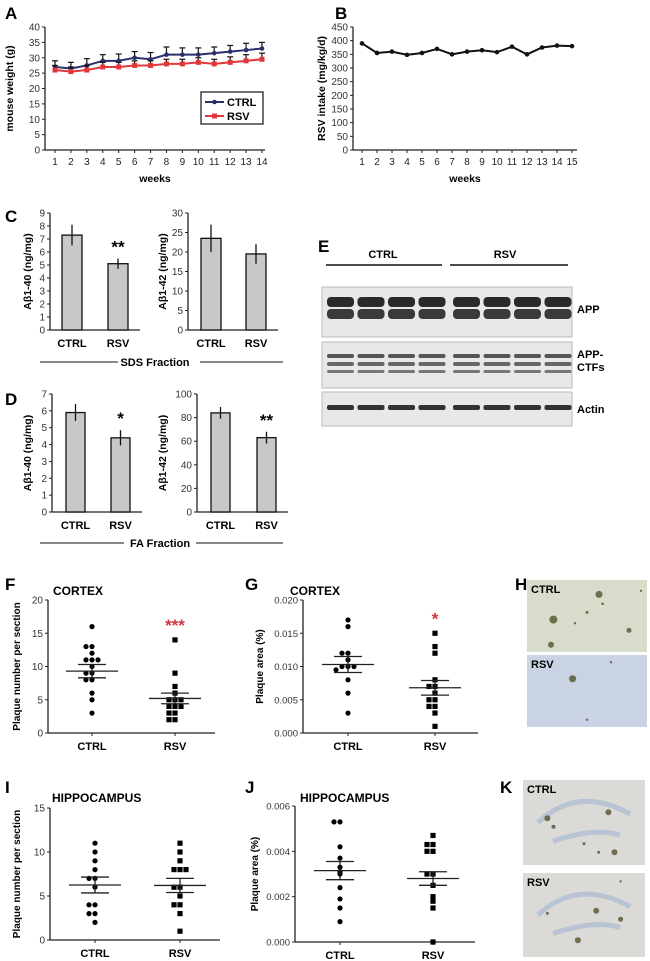 Image resolution: width=650 pixels, height=961 pixels. Describe the element at coordinates (78, 591) in the screenshot. I see `chart-title: CORTEX` at that location.